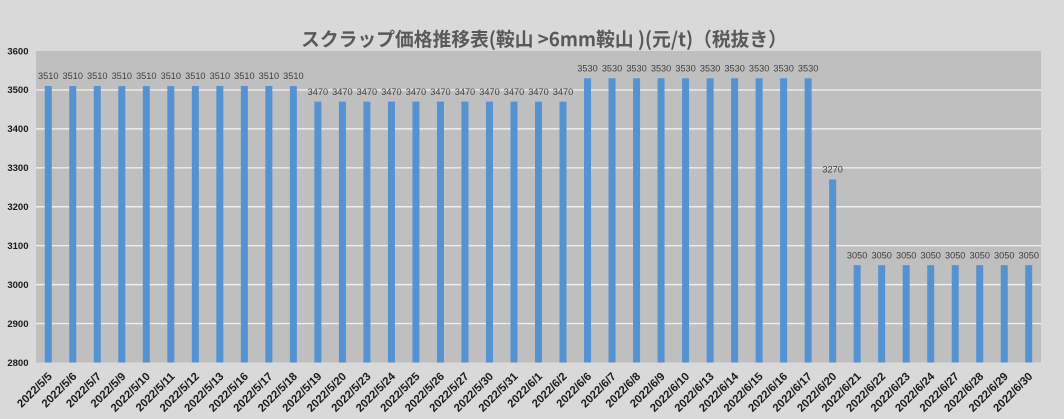 The height and width of the screenshot is (419, 1064). What do you see at coordinates (17, 324) in the screenshot?
I see `svg-text: 2900` at bounding box center [17, 324].